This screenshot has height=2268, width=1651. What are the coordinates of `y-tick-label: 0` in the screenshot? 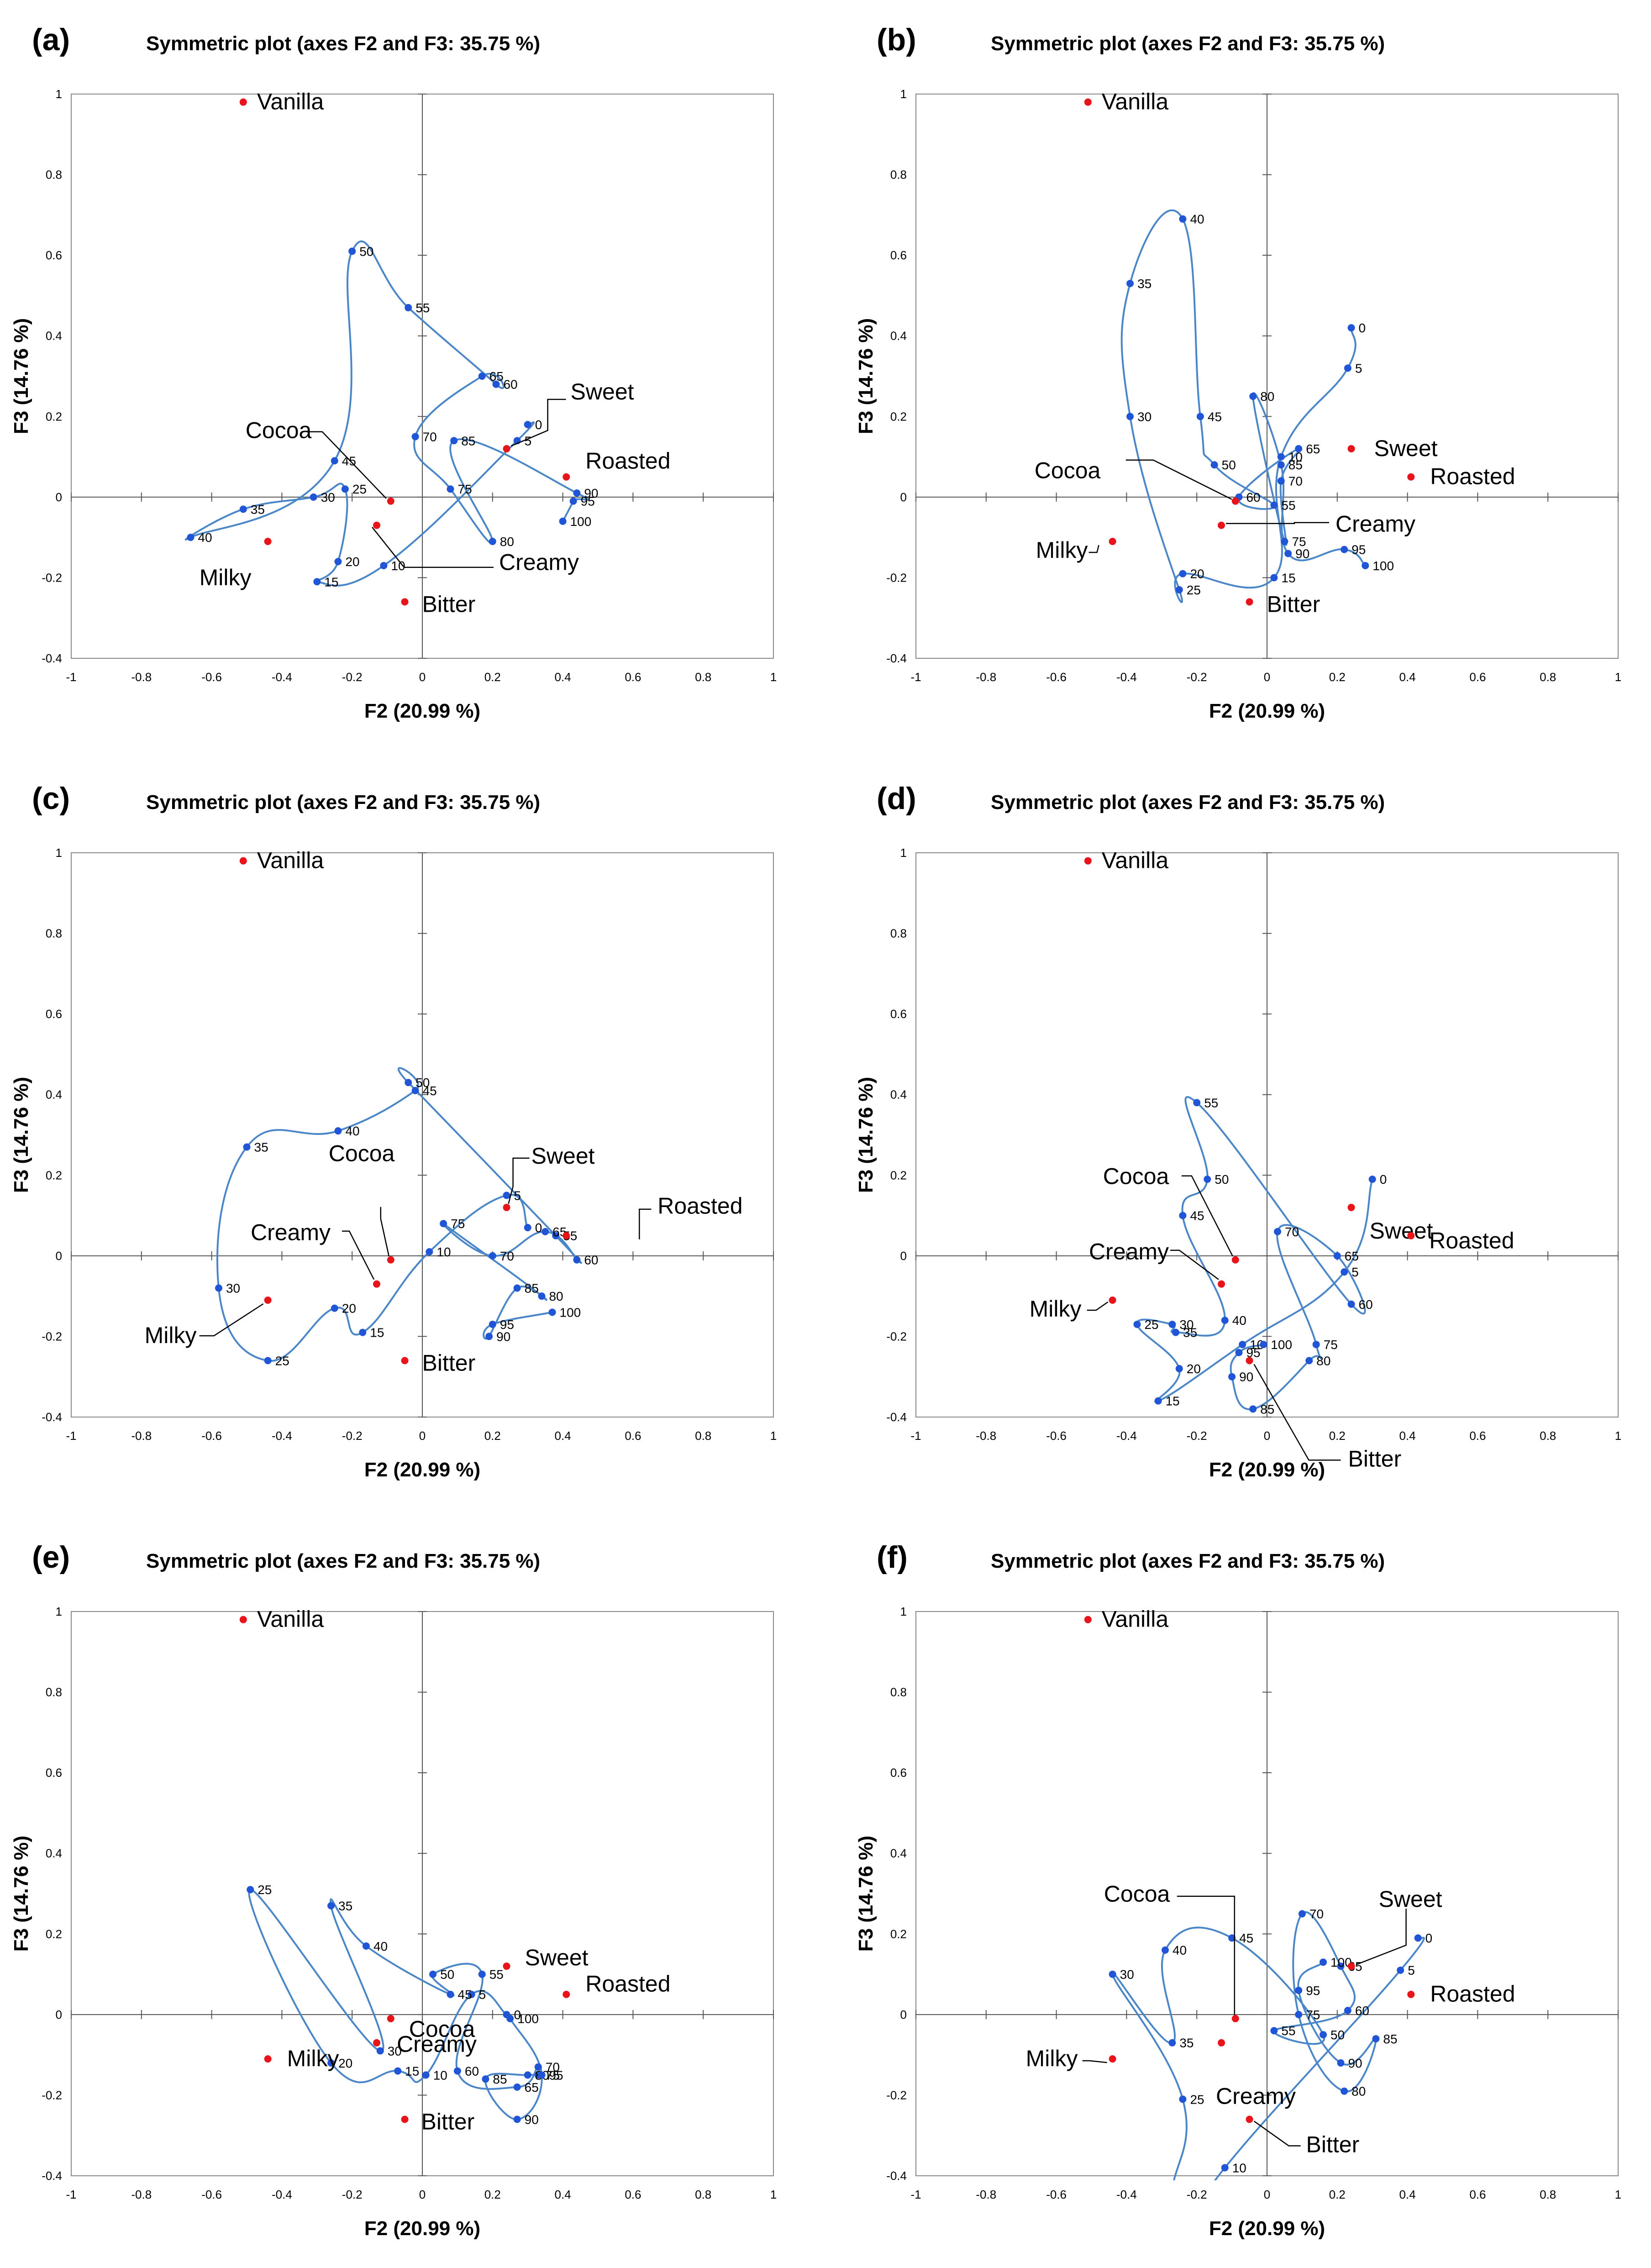 It's located at (903, 1256).